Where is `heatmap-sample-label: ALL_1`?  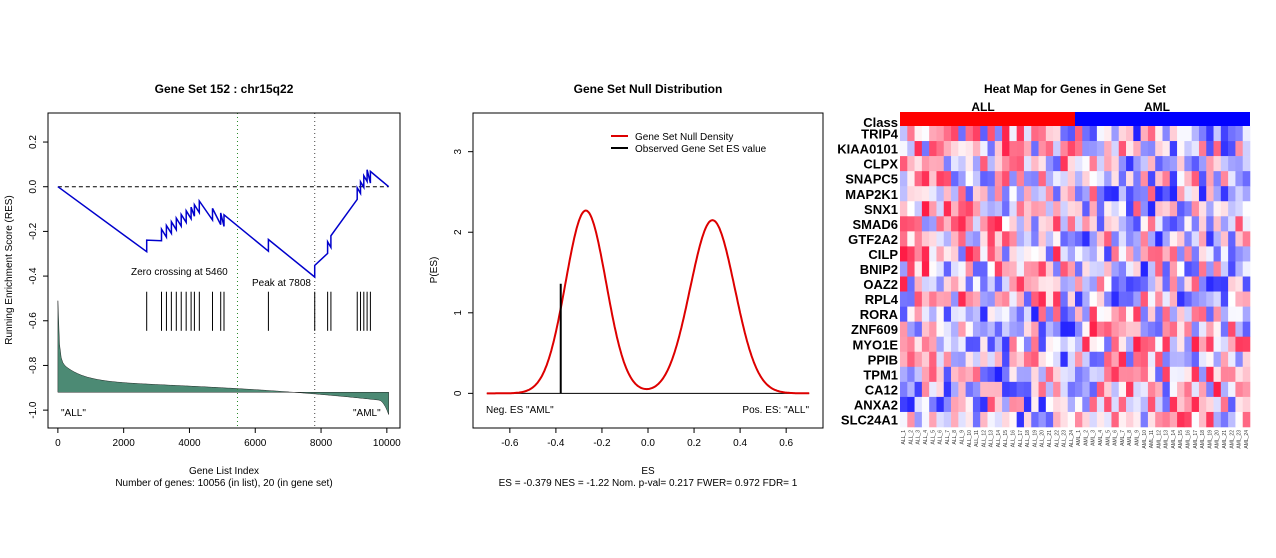
heatmap-sample-label: ALL_1 is located at coordinates (904, 437).